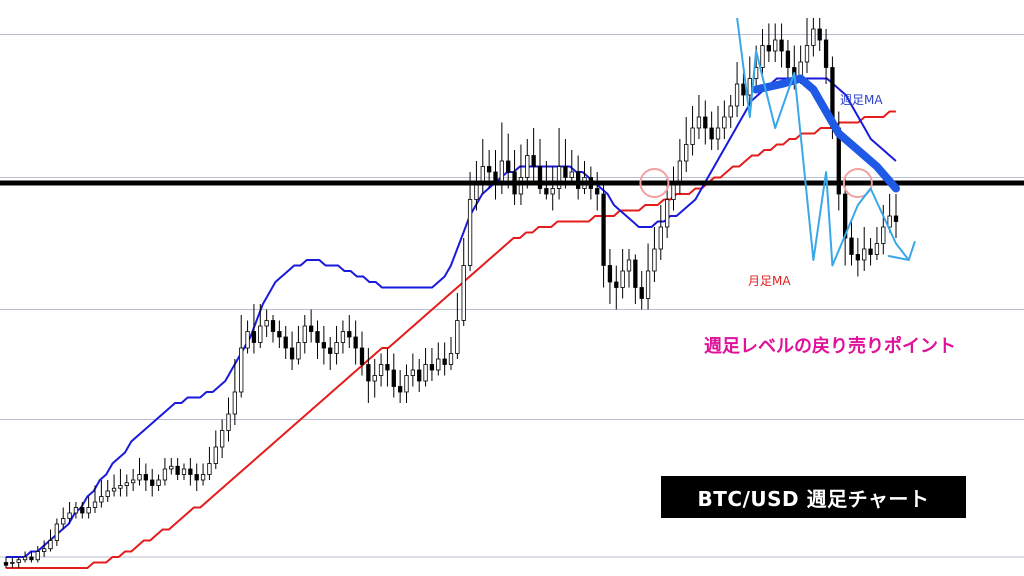  Describe the element at coordinates (826, 133) in the screenshot. I see `drawn-trend-line` at that location.